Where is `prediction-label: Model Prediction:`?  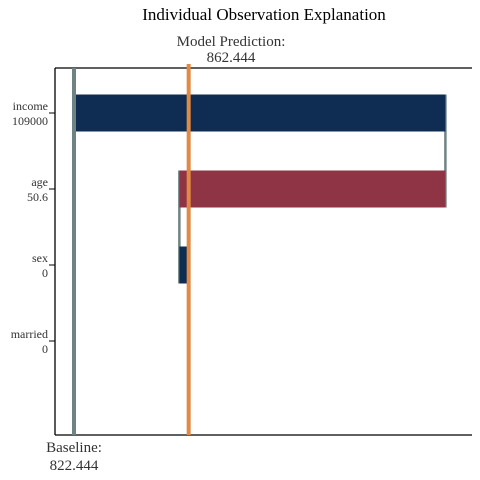
prediction-label: Model Prediction: is located at coordinates (231, 42).